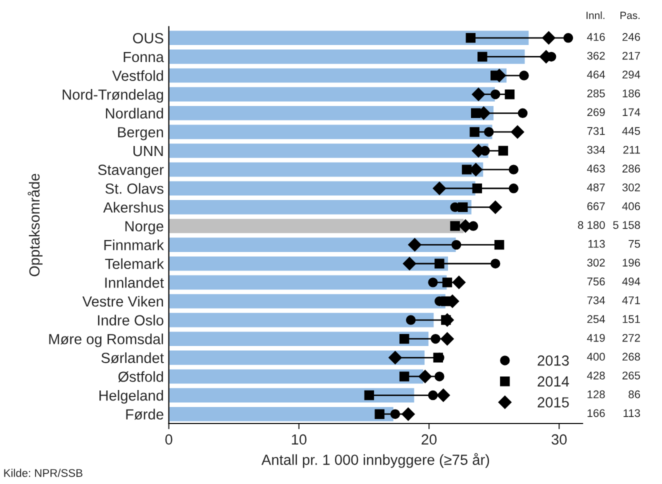  Describe the element at coordinates (631, 150) in the screenshot. I see `text: 211` at that location.